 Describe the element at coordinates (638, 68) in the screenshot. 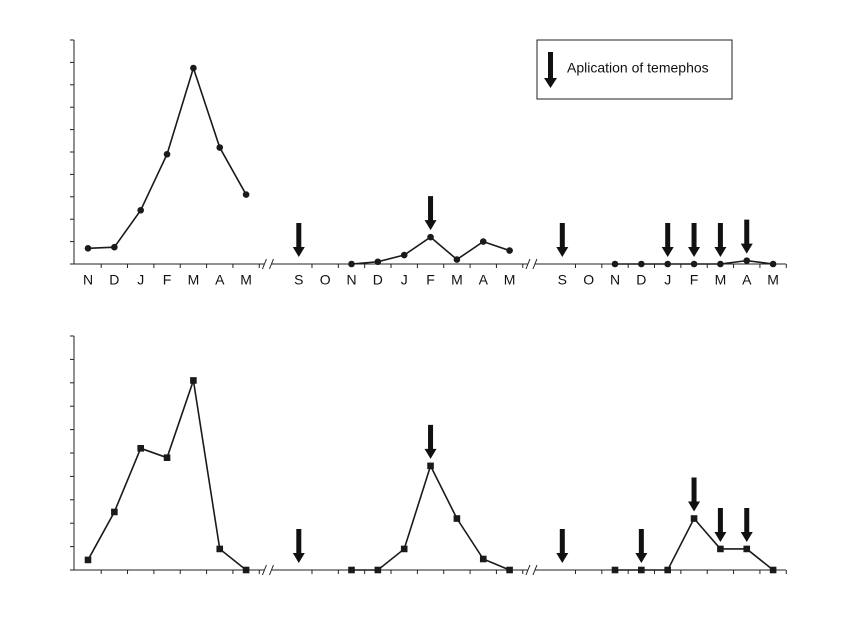

I see `legend-label: Aplication of temephos` at that location.